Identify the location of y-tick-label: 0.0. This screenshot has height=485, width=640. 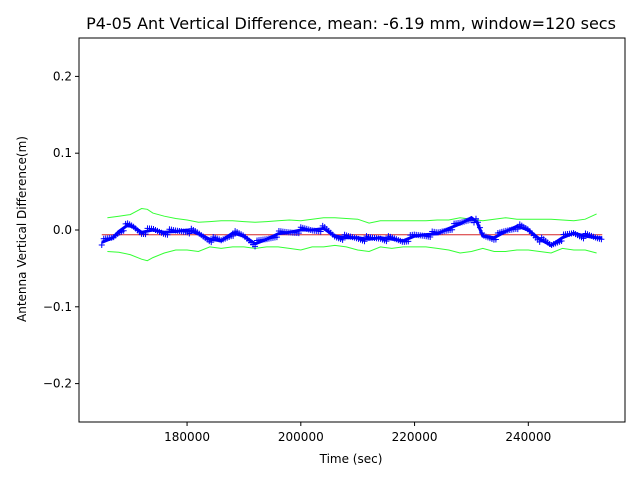
(62, 230).